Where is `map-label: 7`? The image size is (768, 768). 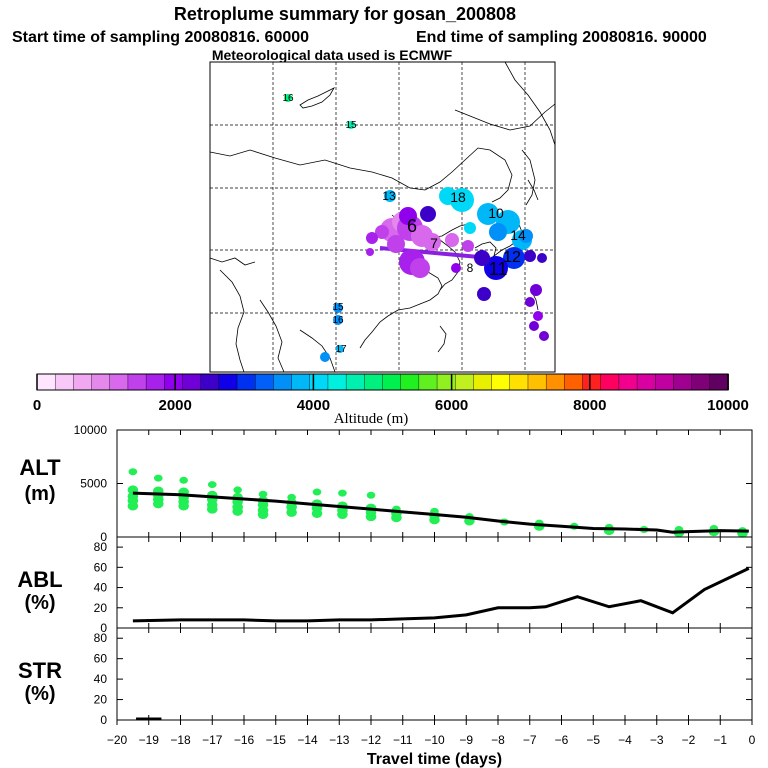 map-label: 7 is located at coordinates (434, 243).